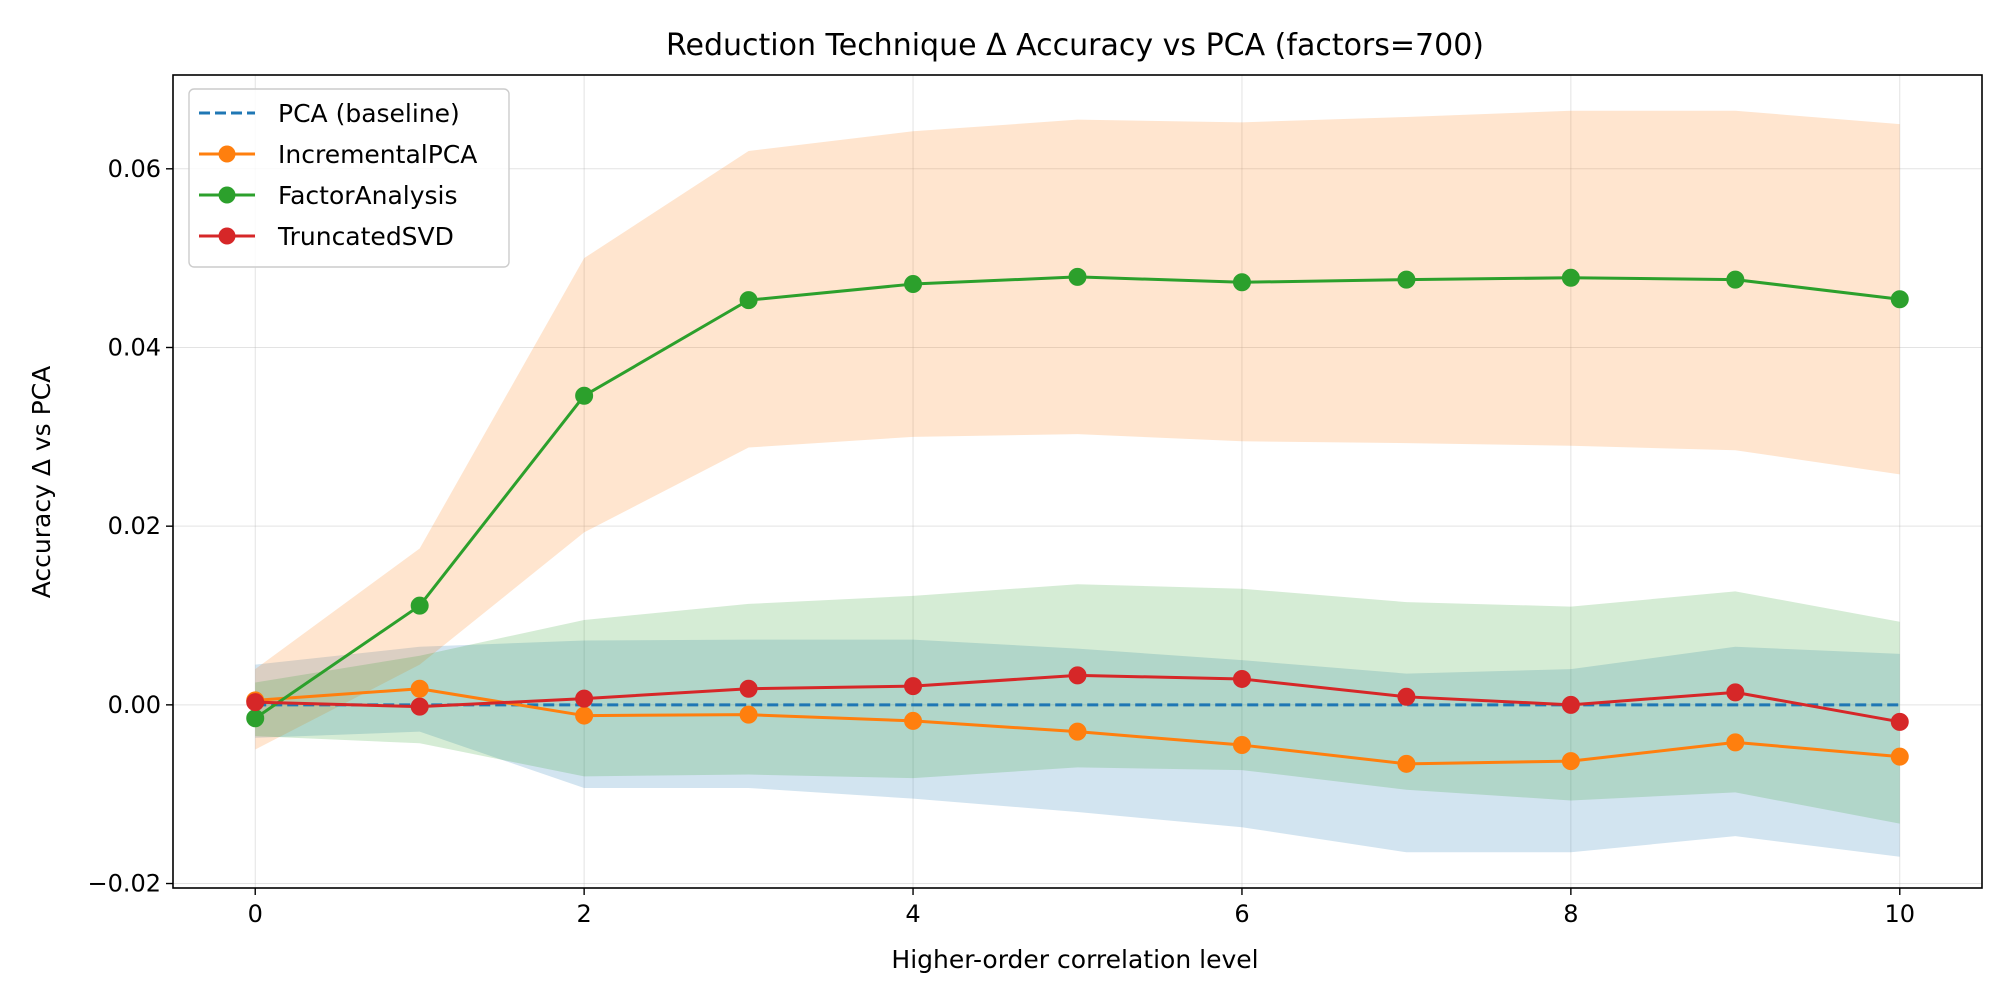 The image size is (2000, 1000). Describe the element at coordinates (255, 914) in the screenshot. I see `x-tick-label: 0` at that location.